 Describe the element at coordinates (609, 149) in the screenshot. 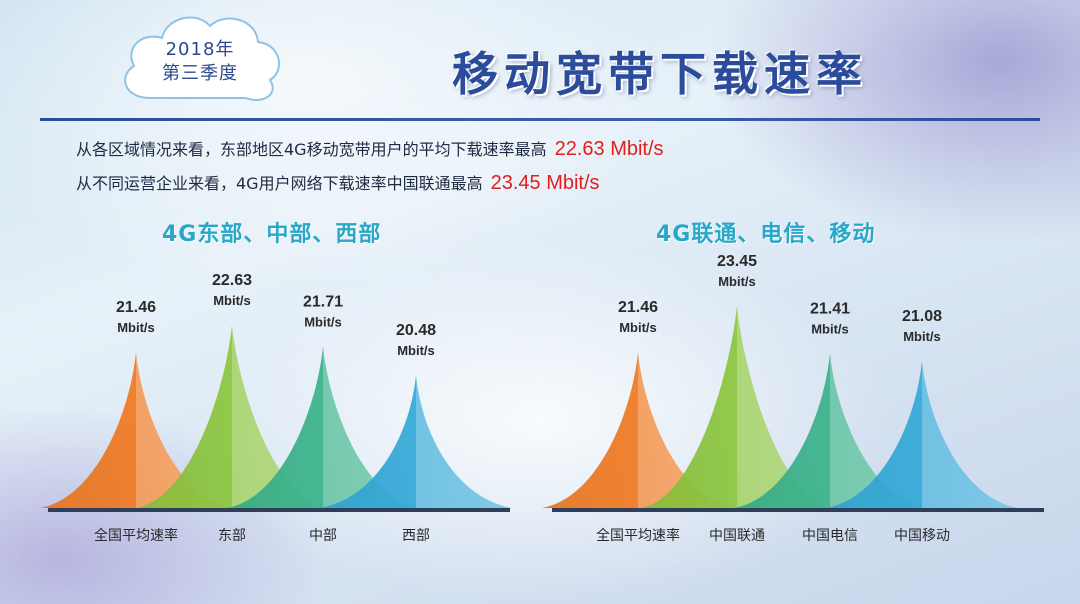

I see `summary-region-value: 22.63 Mbit/s` at that location.